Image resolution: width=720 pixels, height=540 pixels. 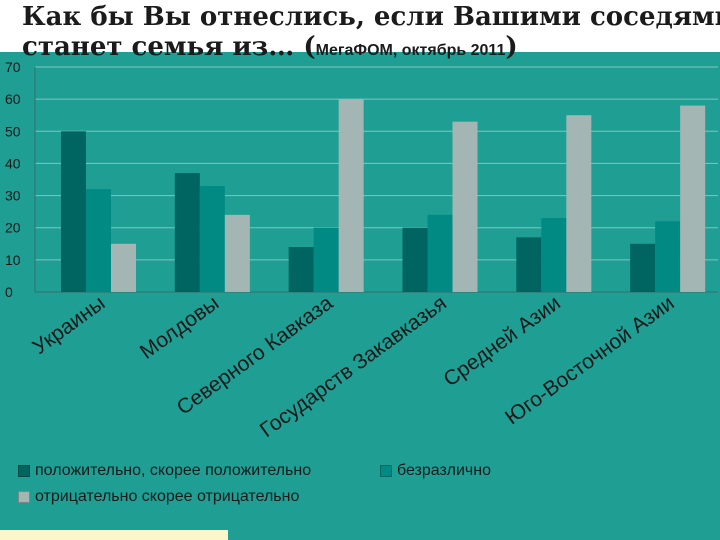 What do you see at coordinates (167, 496) in the screenshot?
I see `legend-label-negative: отрицательно скорее отрицательно` at bounding box center [167, 496].